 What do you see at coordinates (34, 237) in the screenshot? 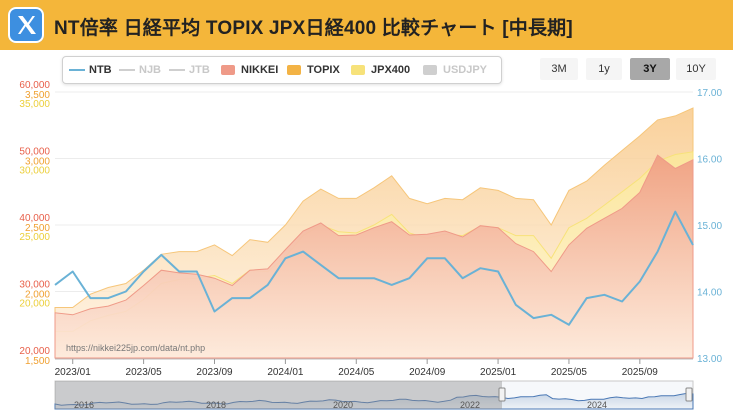
I see `y-tick-jpx400: 25,000` at bounding box center [34, 237].